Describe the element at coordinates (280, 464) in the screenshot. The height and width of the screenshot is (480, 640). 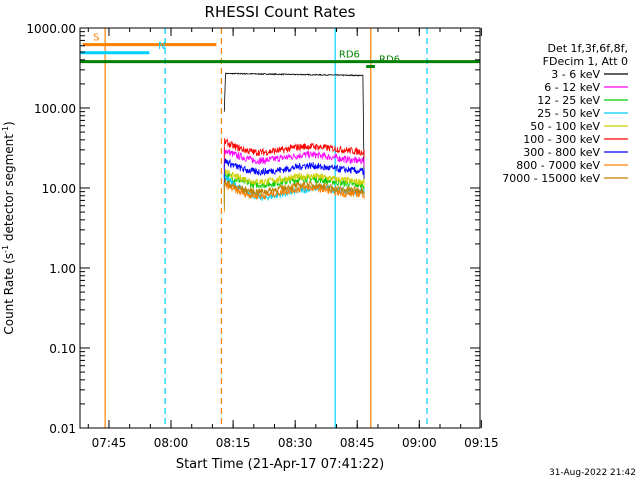
I see `x-axis-label: Start Time (21-Apr-17 07:41:22)` at that location.